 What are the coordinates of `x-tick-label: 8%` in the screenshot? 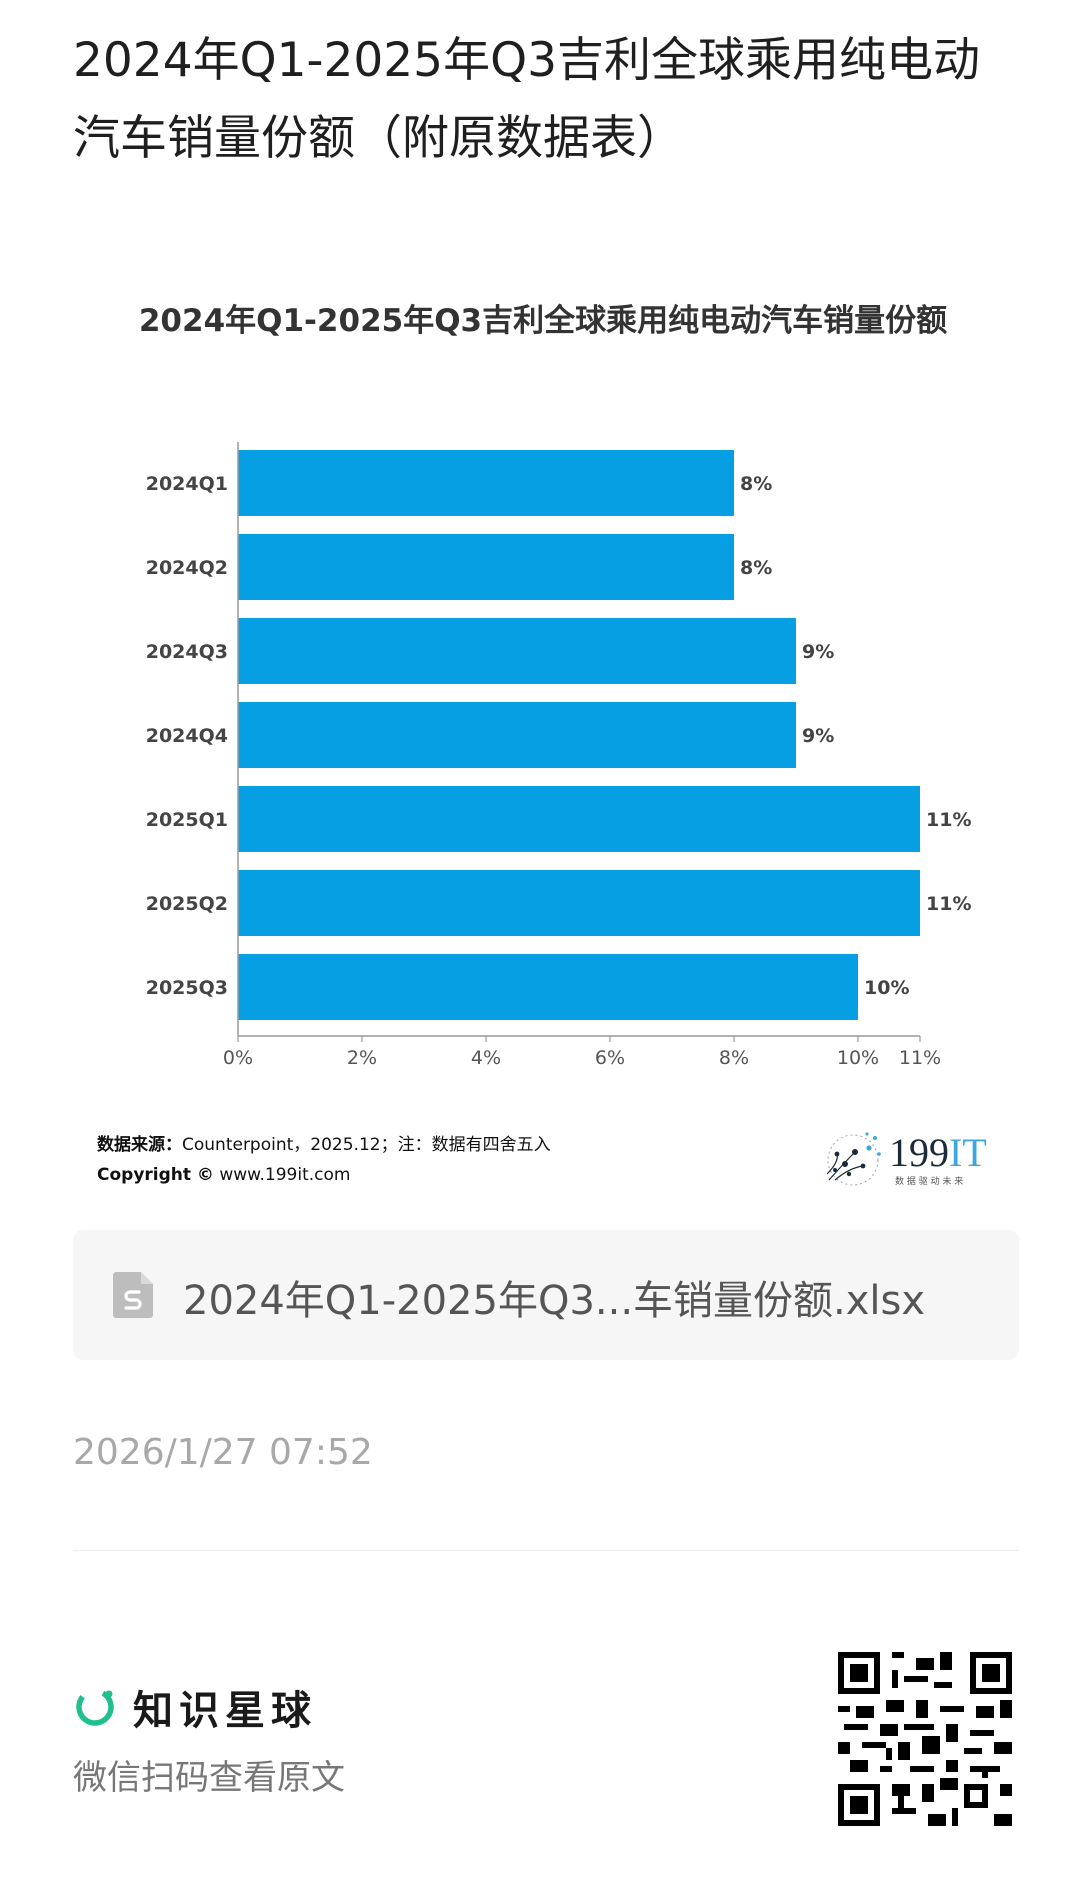 It's located at (734, 1058).